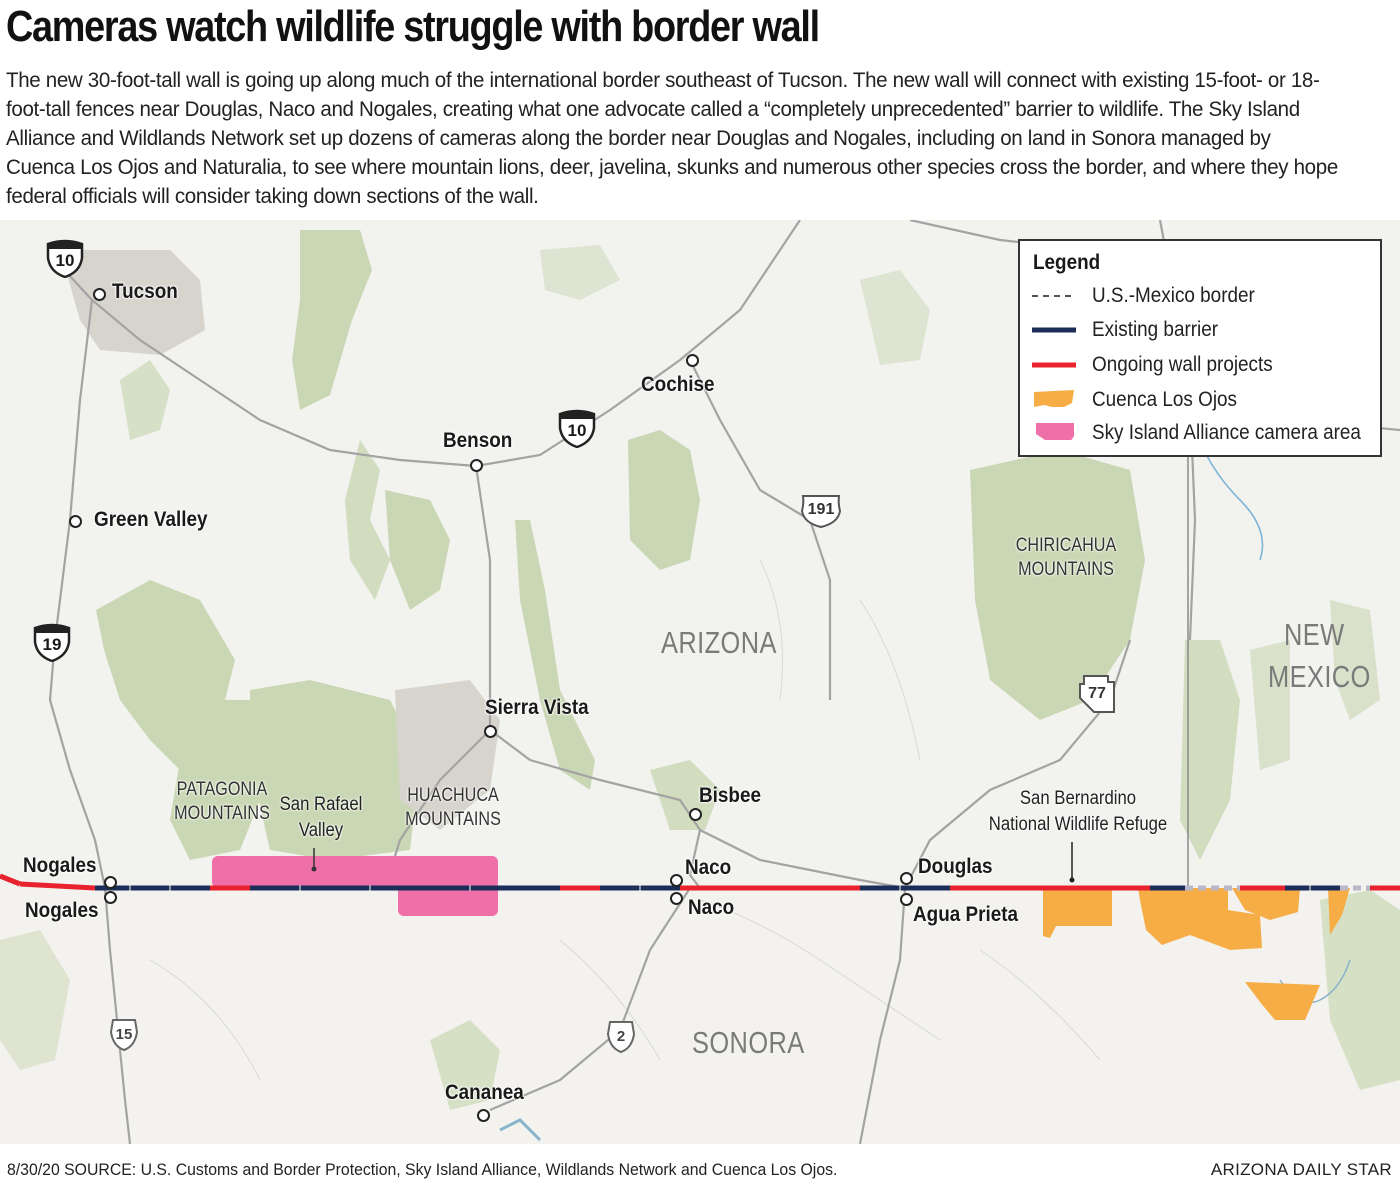  What do you see at coordinates (955, 866) in the screenshot?
I see `douglas-label: Douglas` at bounding box center [955, 866].